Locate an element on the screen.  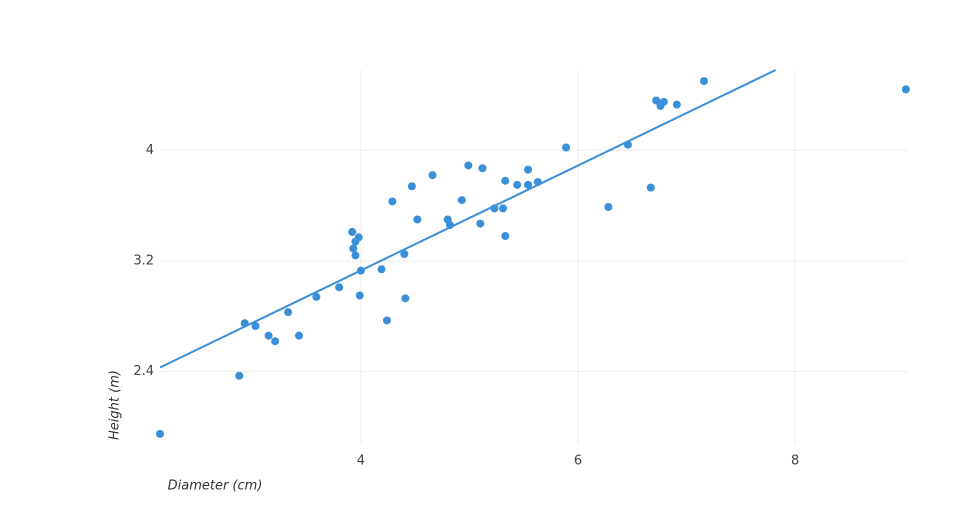
y-tick-label: 2.4 is located at coordinates (143, 371).